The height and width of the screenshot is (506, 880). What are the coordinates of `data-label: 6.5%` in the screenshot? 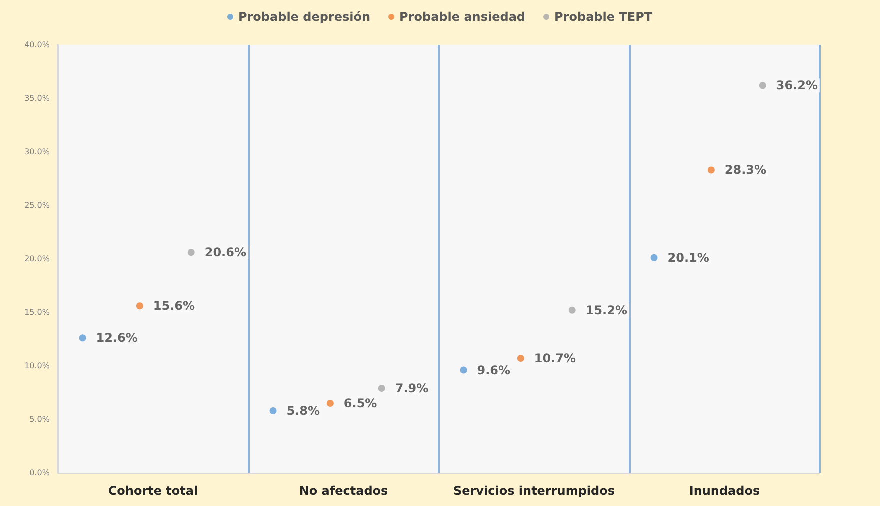 It's located at (361, 403).